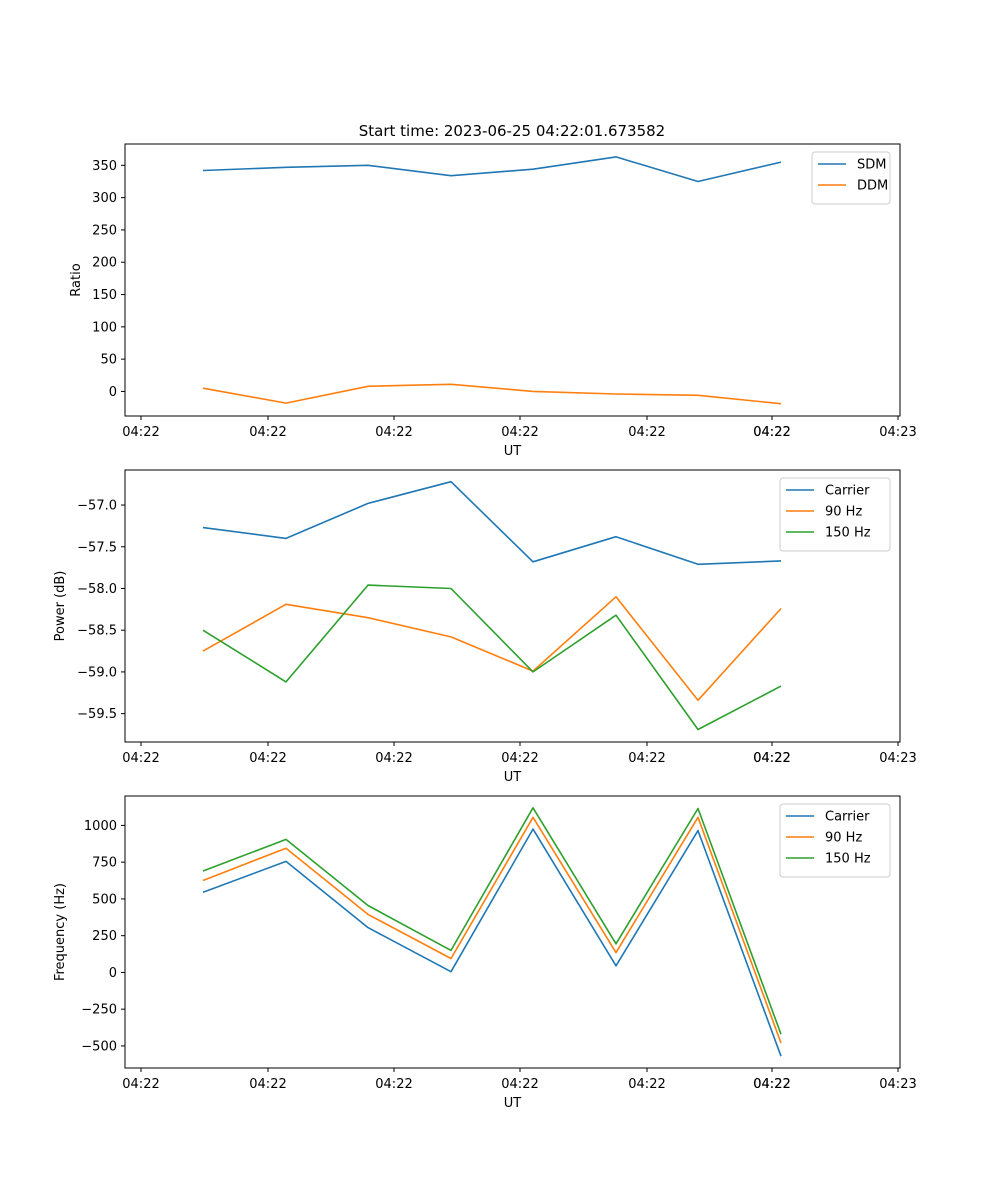 The image size is (1000, 1200). Describe the element at coordinates (76, 279) in the screenshot. I see `y-axis-label: Ratio` at that location.